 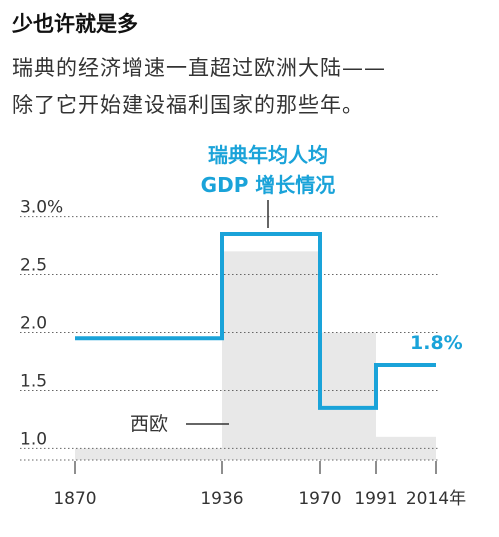 I want to click on y-tick-label-3: 2.5, so click(x=33, y=266).